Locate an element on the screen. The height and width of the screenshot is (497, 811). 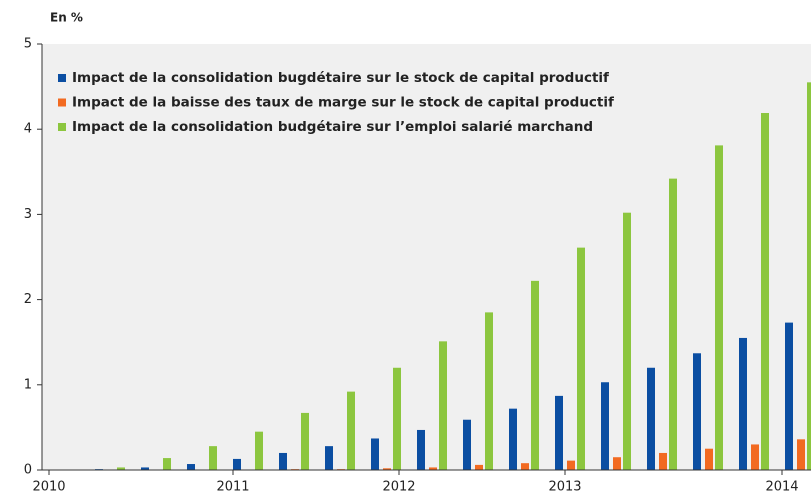
x-tick-label: 2011 is located at coordinates (232, 487).